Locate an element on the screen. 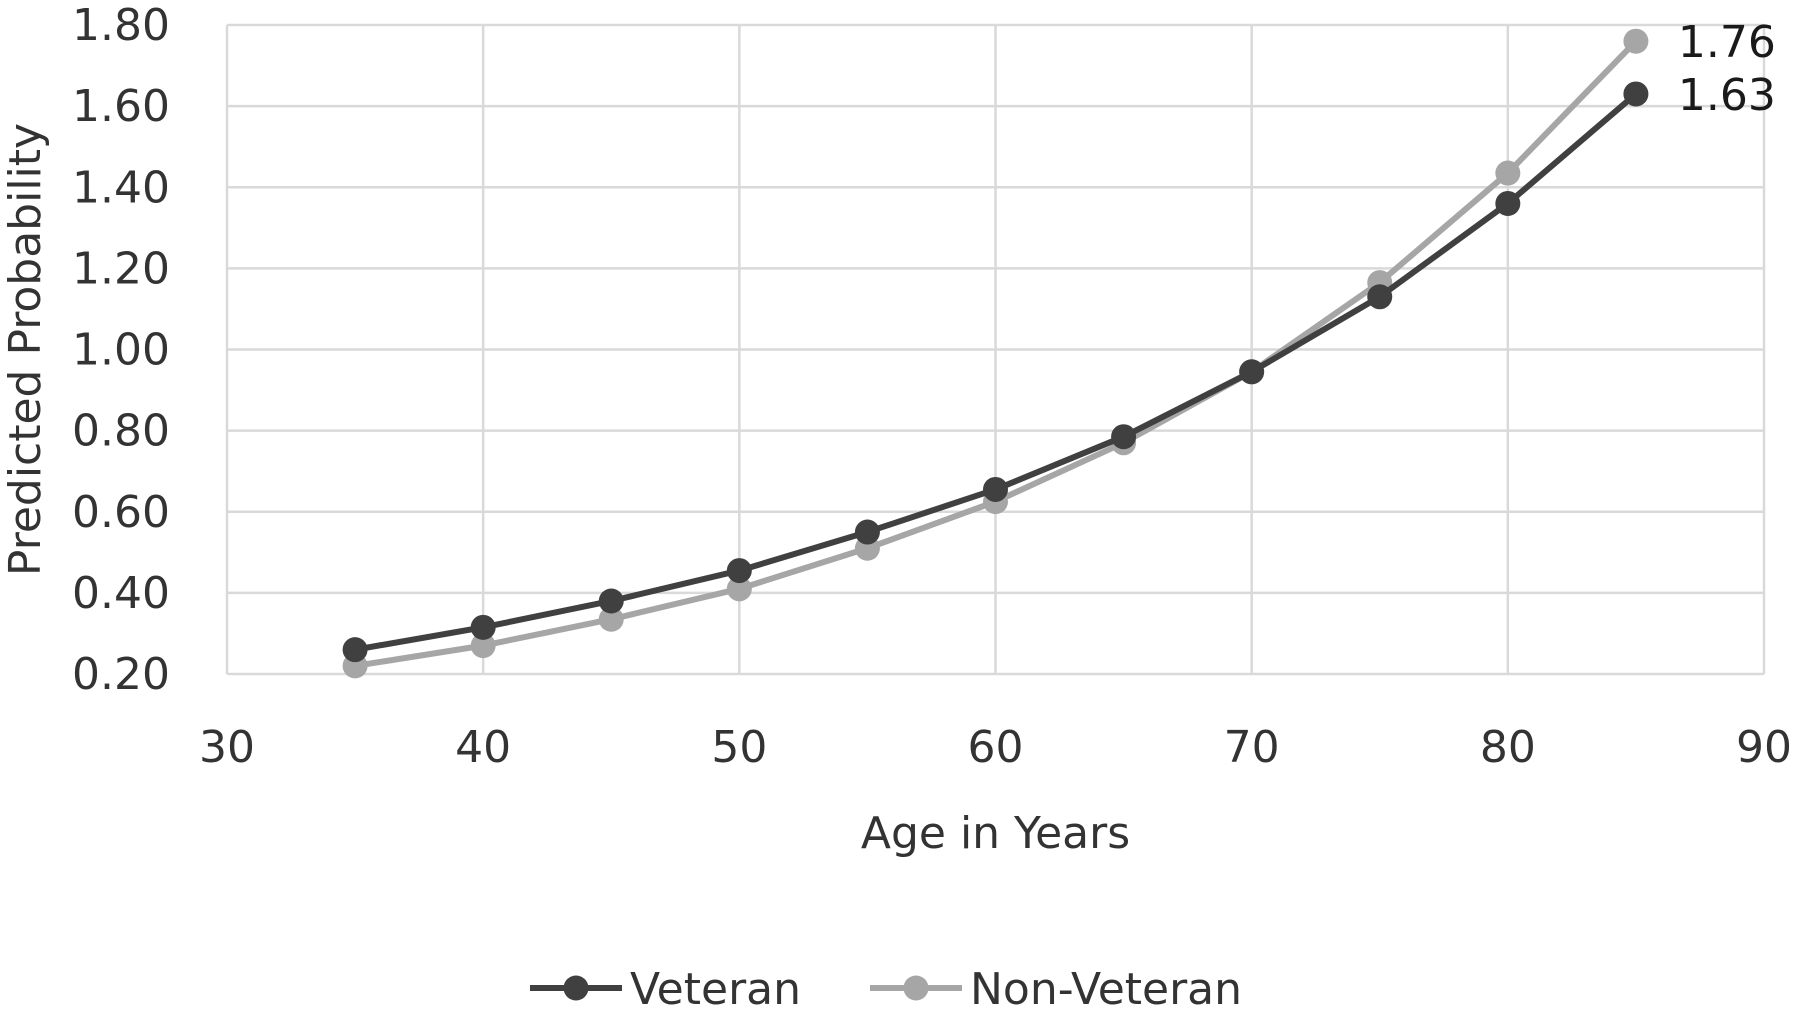 The height and width of the screenshot is (1011, 1800). y-tick-label: 1.60 is located at coordinates (121, 106).